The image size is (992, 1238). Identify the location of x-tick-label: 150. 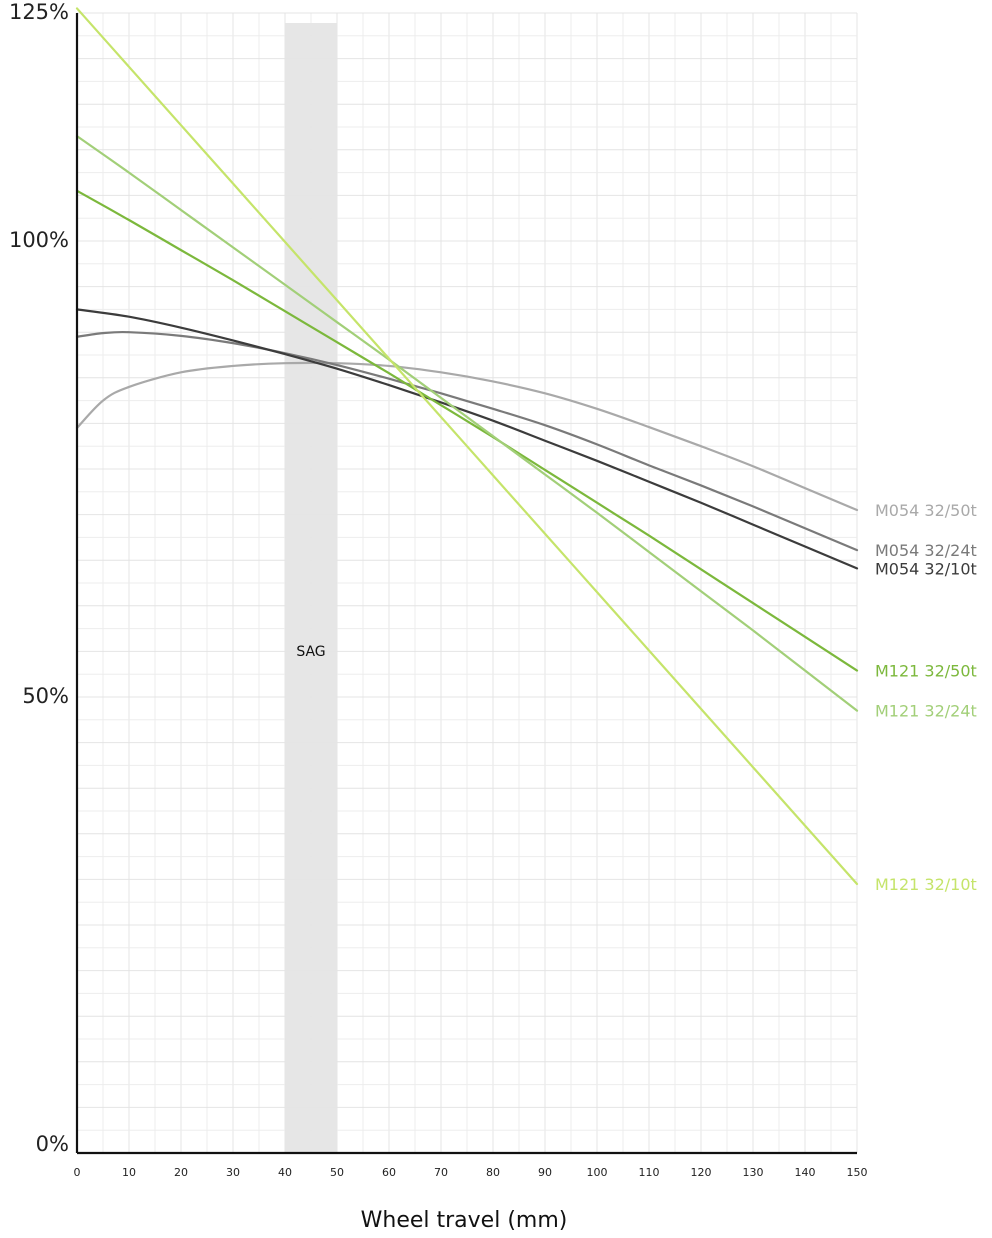
(857, 1172).